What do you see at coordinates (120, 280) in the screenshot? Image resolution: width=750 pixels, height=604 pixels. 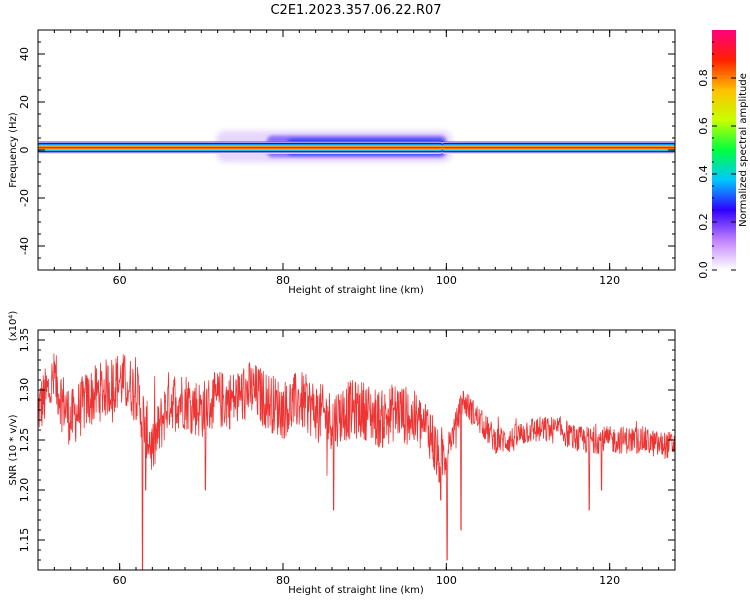 I see `spectrogram-x-tick-label: 60` at bounding box center [120, 280].